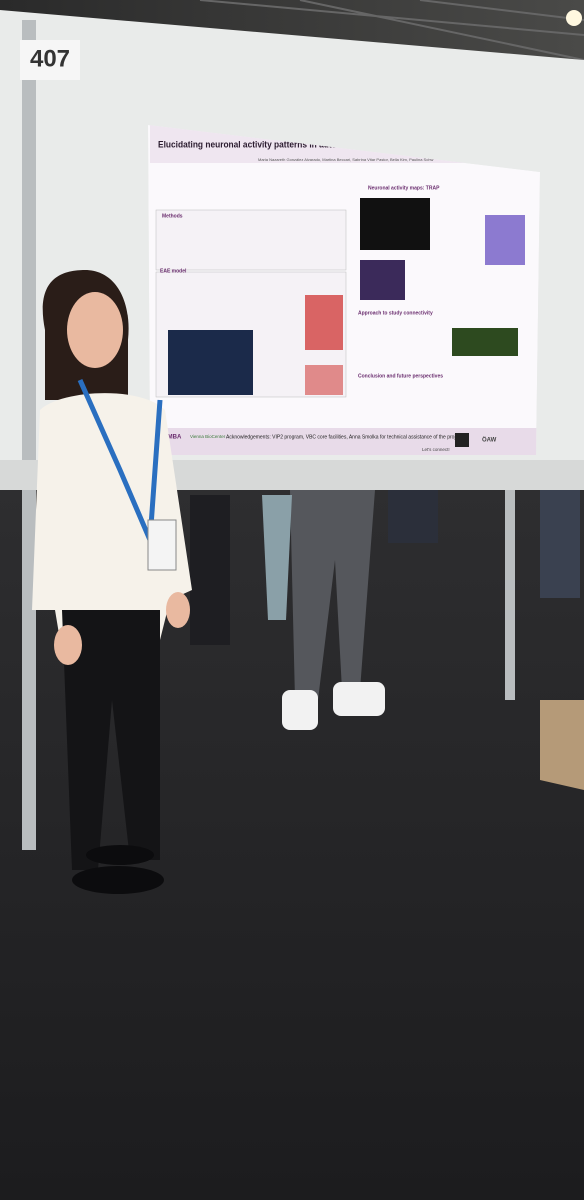 This screenshot has height=1200, width=584. I want to click on section-heading: Methods, so click(172, 216).